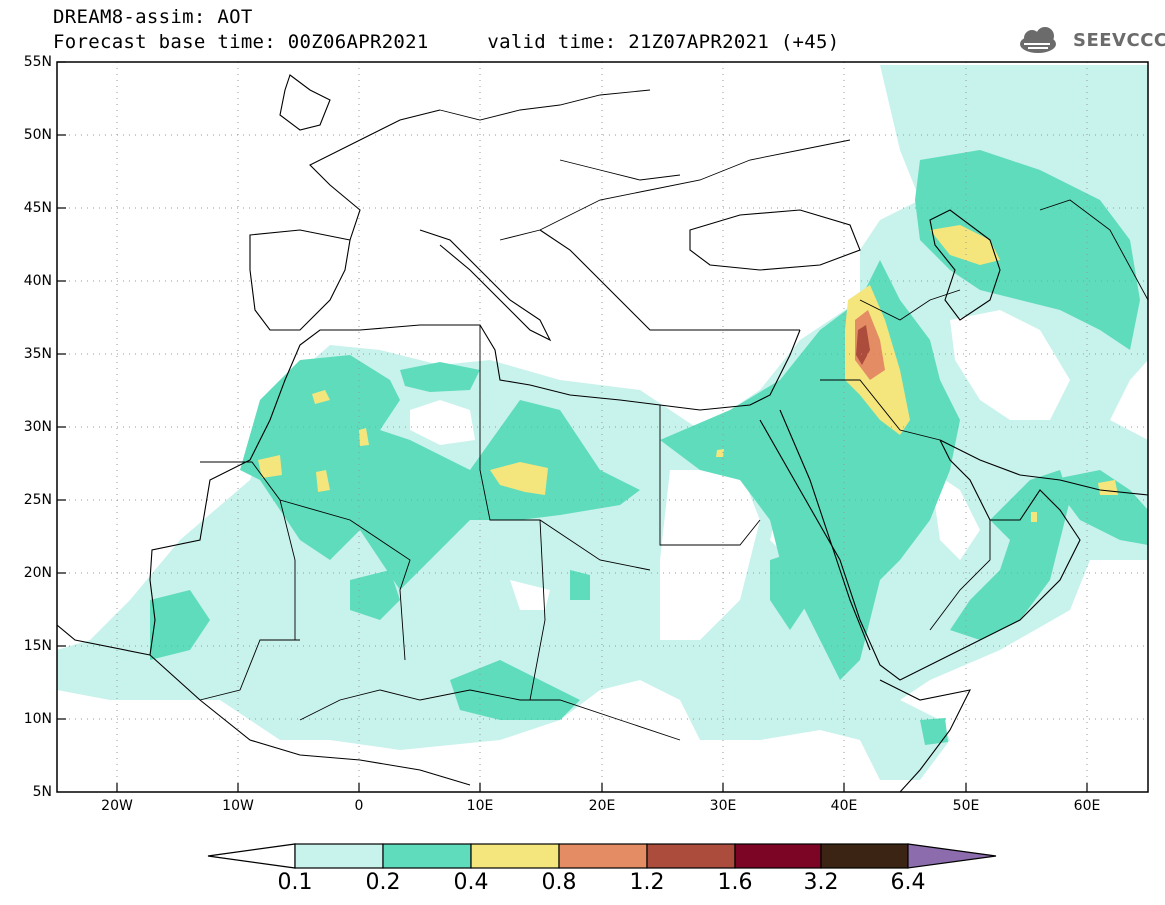 The height and width of the screenshot is (905, 1165). I want to click on legend-level-label: 0.4, so click(471, 882).